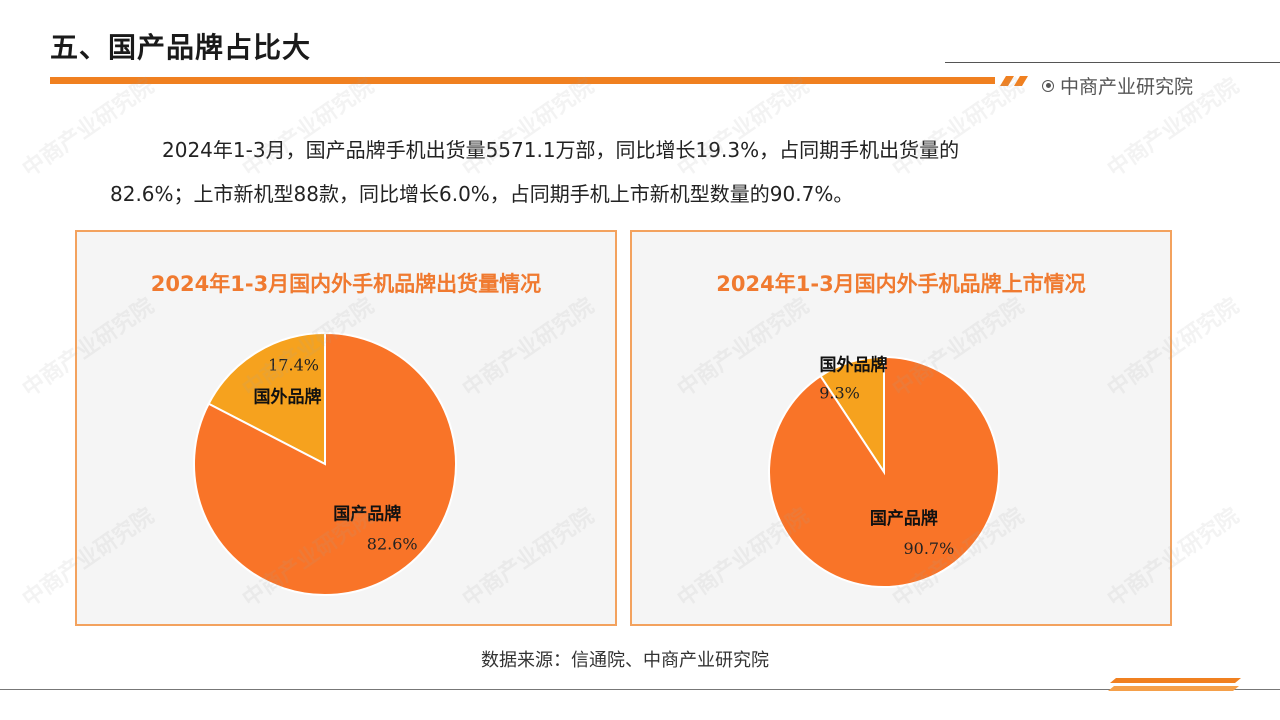  I want to click on pie-chart-shipments: 国外品牌 17.4% 国产品牌 82.6%, so click(325, 463).